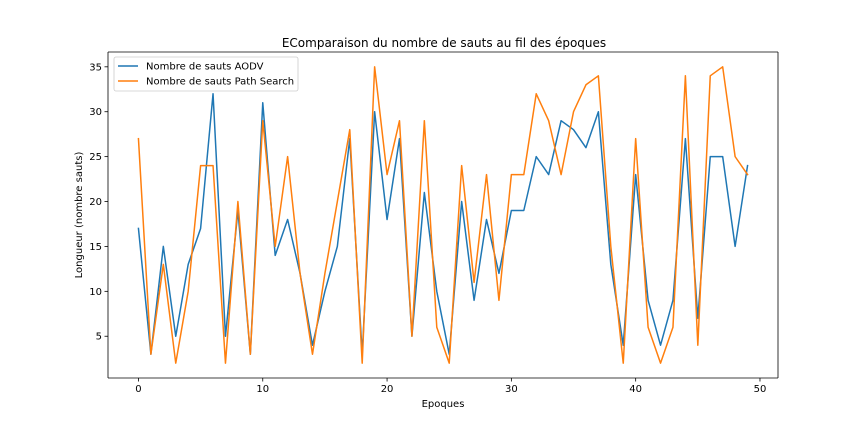 Image resolution: width=864 pixels, height=436 pixels. What do you see at coordinates (220, 82) in the screenshot?
I see `legend-label: Nombre de sauts Path Search` at bounding box center [220, 82].